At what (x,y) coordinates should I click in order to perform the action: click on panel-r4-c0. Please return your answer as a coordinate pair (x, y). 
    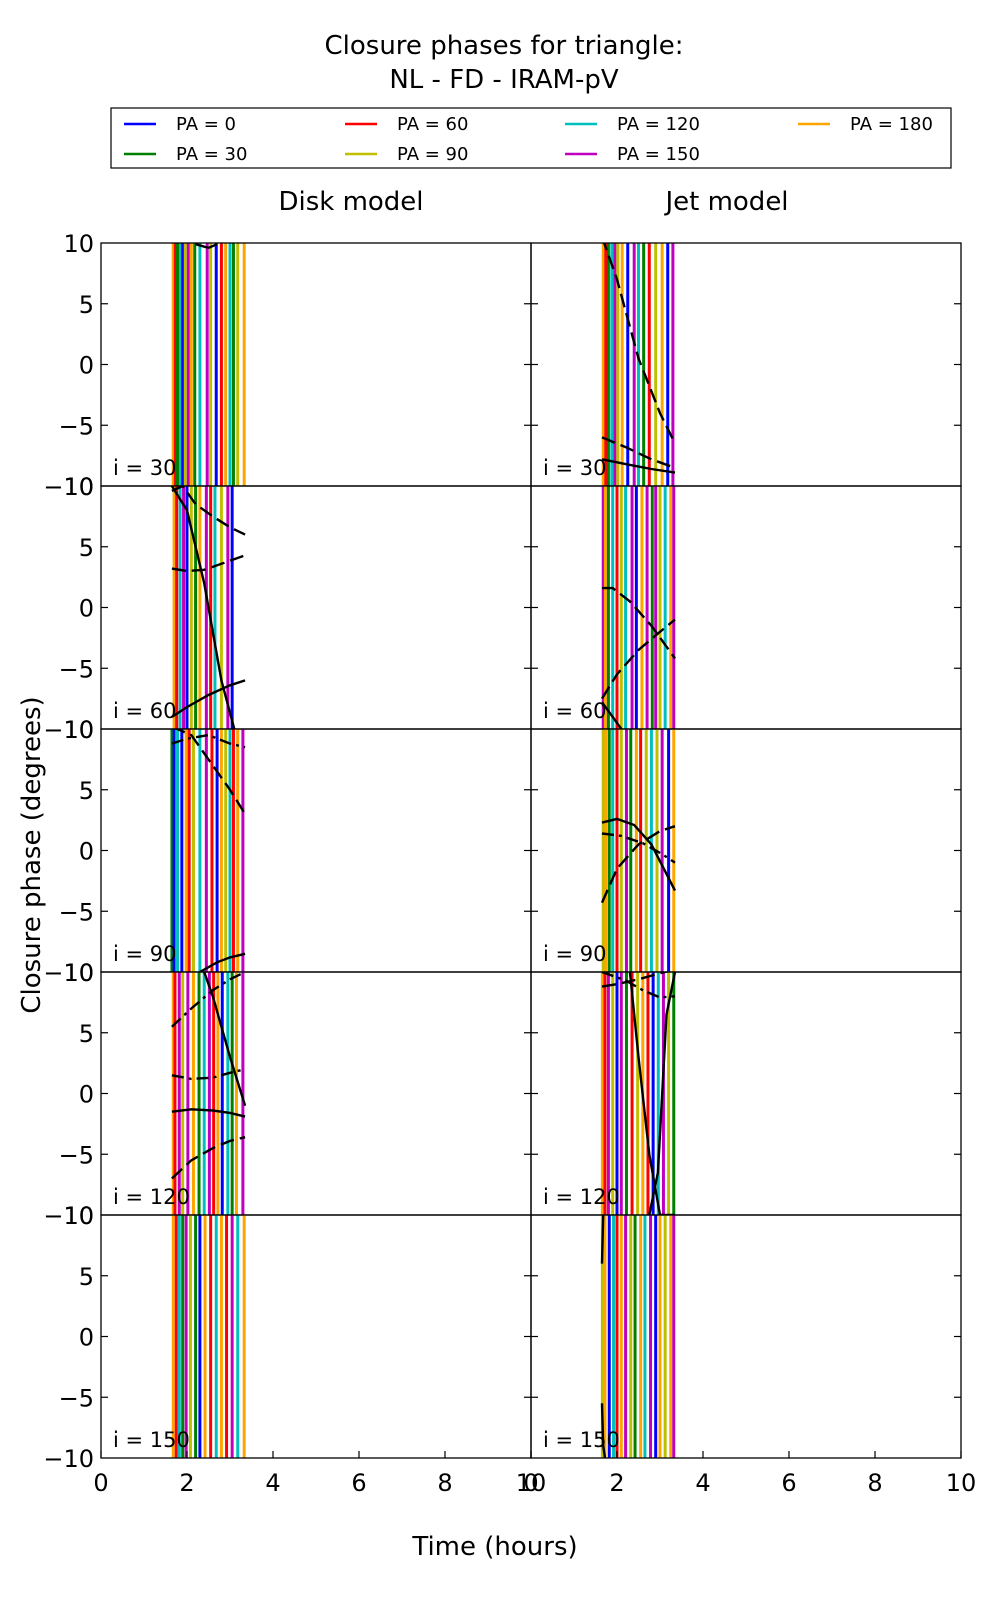
    Looking at the image, I should click on (208, 1336).